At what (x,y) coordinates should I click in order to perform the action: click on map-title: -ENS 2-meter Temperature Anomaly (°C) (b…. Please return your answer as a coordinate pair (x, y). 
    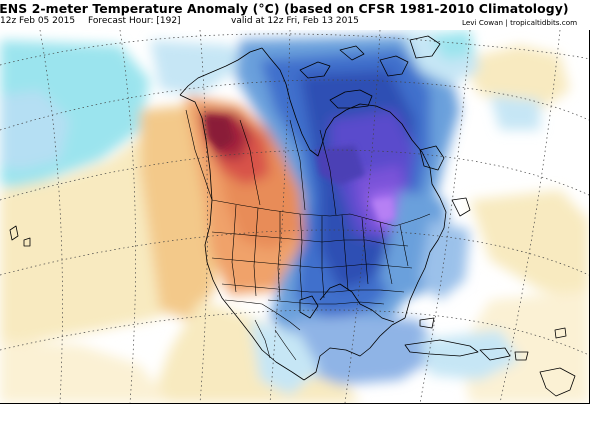
    Looking at the image, I should click on (284, 8).